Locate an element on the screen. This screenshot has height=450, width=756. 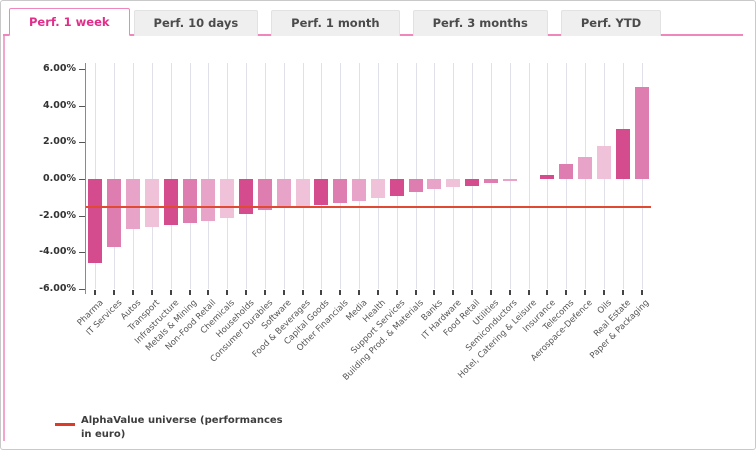
bar-transport is located at coordinates (151, 203).